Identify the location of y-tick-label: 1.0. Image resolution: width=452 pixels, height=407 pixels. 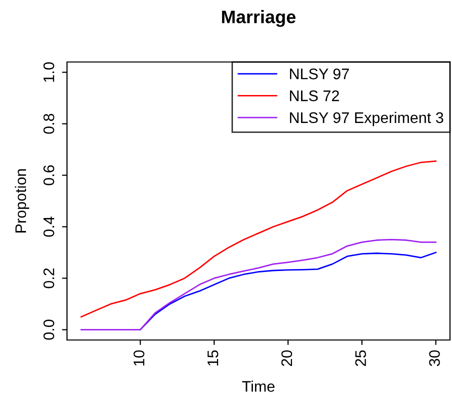
(48, 72).